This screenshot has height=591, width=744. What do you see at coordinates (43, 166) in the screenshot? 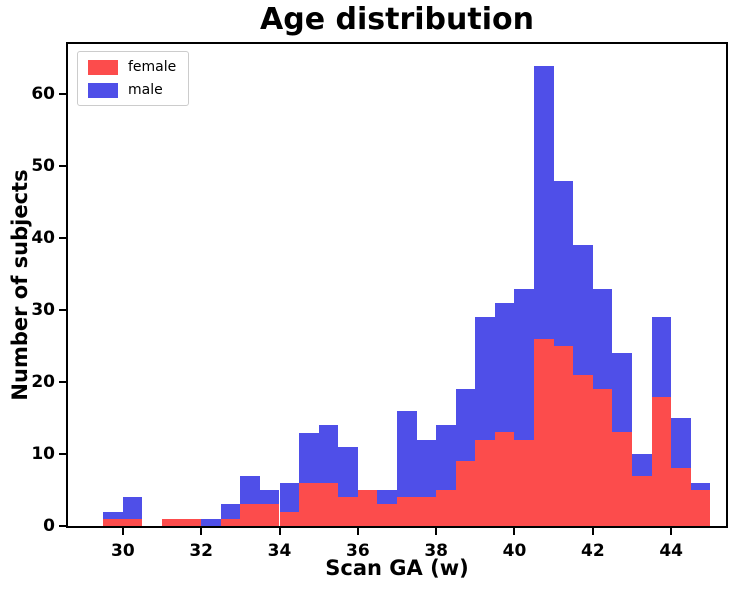
I see `y-tick-label: 50` at bounding box center [43, 166].